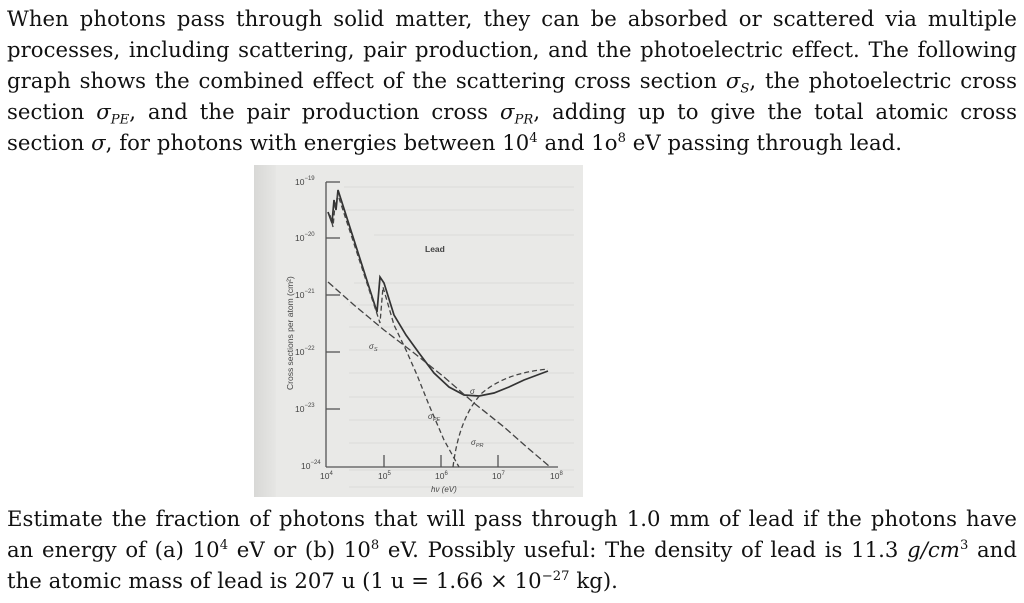 This screenshot has width=1024, height=603. What do you see at coordinates (120, 120) in the screenshot?
I see `subscript: PE` at bounding box center [120, 120].